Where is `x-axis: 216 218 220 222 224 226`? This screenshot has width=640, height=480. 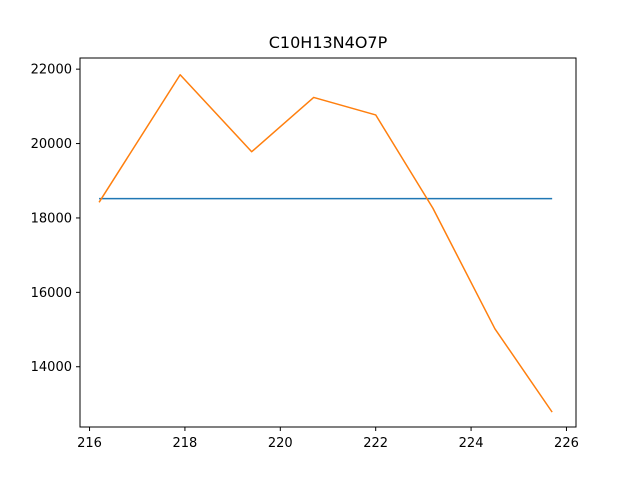
x-axis: 216 218 220 222 224 226 is located at coordinates (328, 439).